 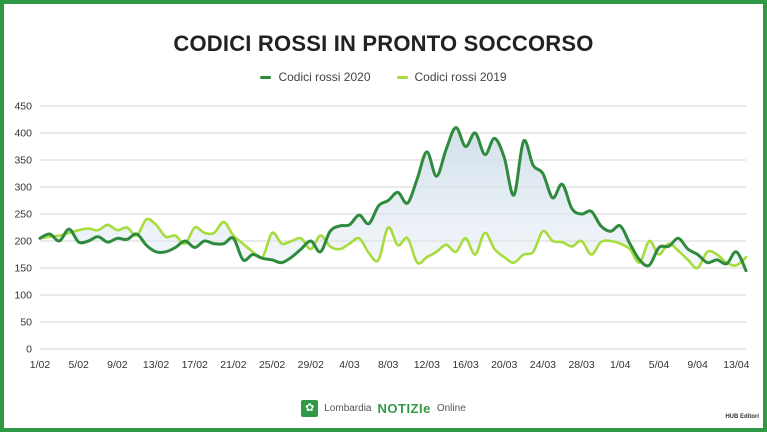 What do you see at coordinates (383, 43) in the screenshot?
I see `chart-title: CODICI ROSSI IN PRONTO SOCCORSO` at bounding box center [383, 43].